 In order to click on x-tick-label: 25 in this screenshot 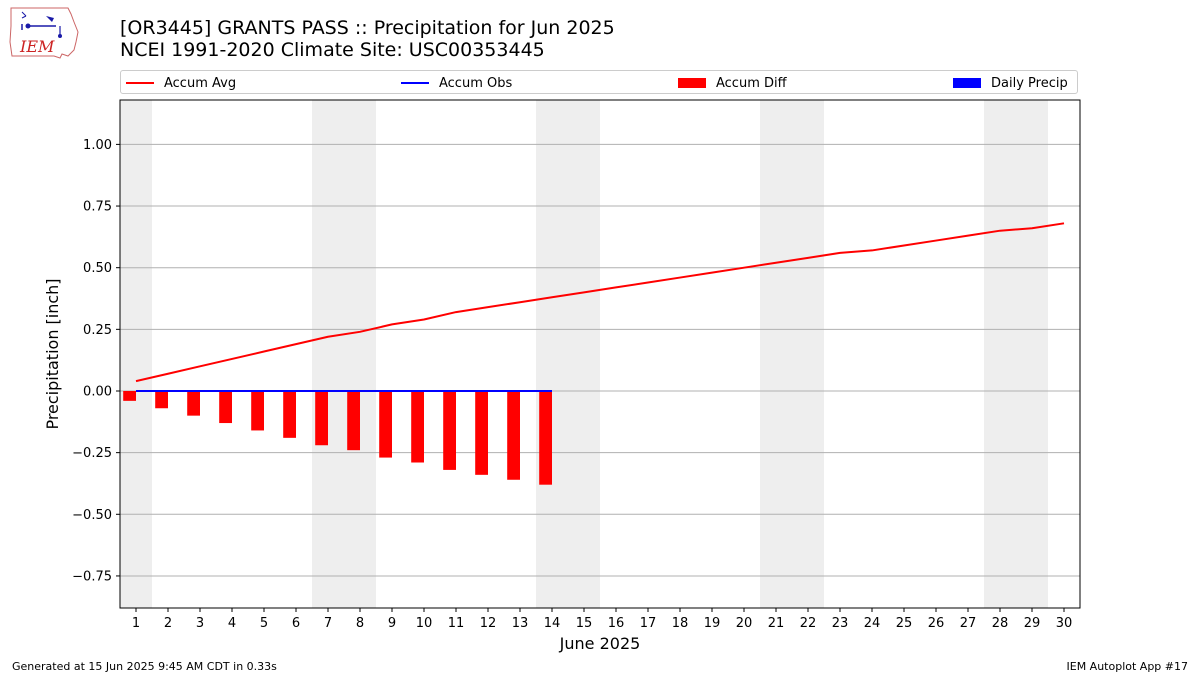, I will do `click(904, 623)`.